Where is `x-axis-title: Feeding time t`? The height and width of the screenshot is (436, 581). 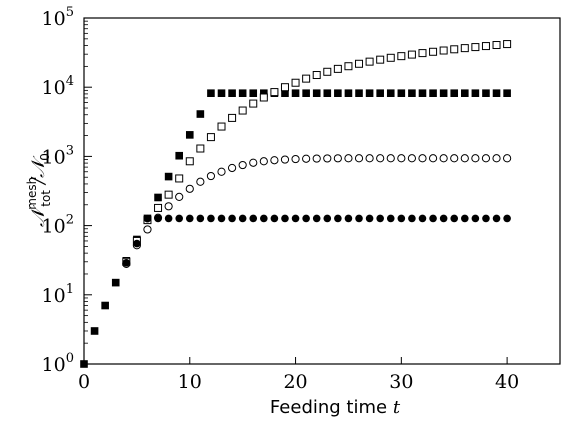
x-axis-title: Feeding time t is located at coordinates (335, 407).